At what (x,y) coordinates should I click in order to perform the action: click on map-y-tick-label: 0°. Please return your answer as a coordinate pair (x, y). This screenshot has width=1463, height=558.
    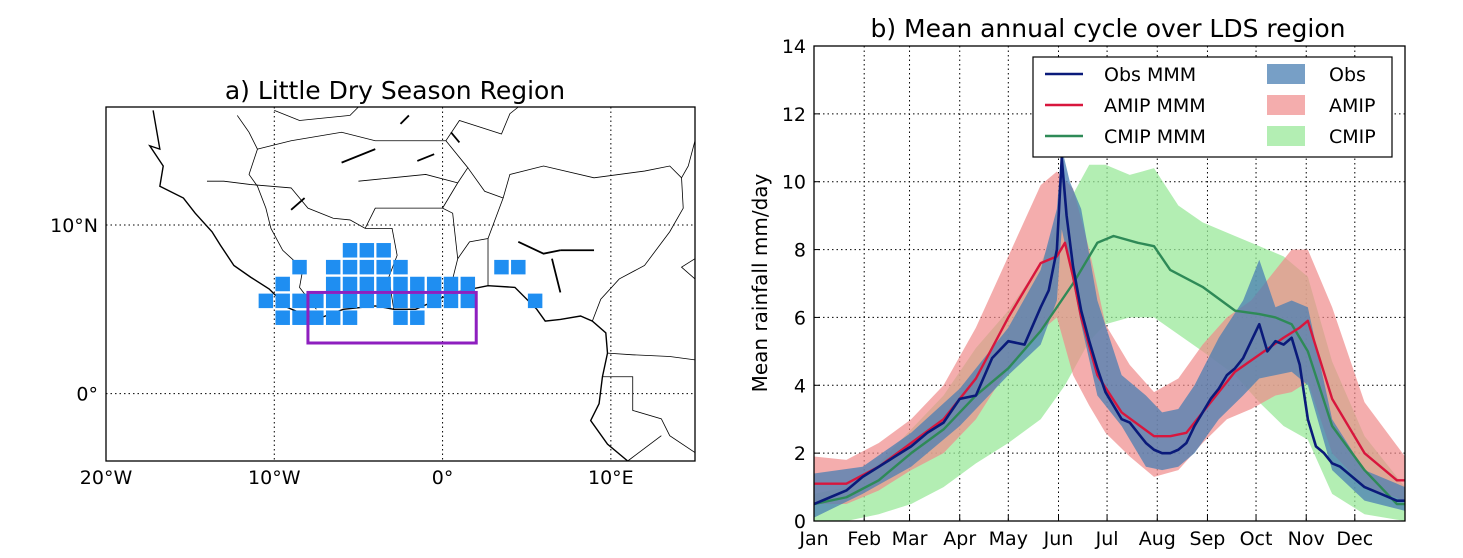
    Looking at the image, I should click on (87, 395).